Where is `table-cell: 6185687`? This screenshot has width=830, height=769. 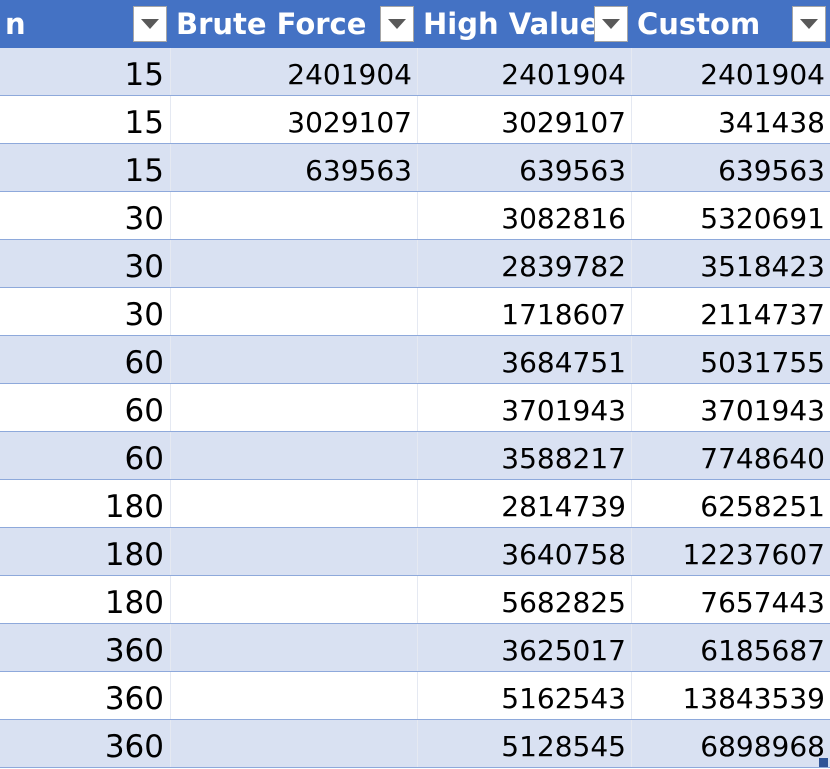
table-cell: 6185687 is located at coordinates (762, 650).